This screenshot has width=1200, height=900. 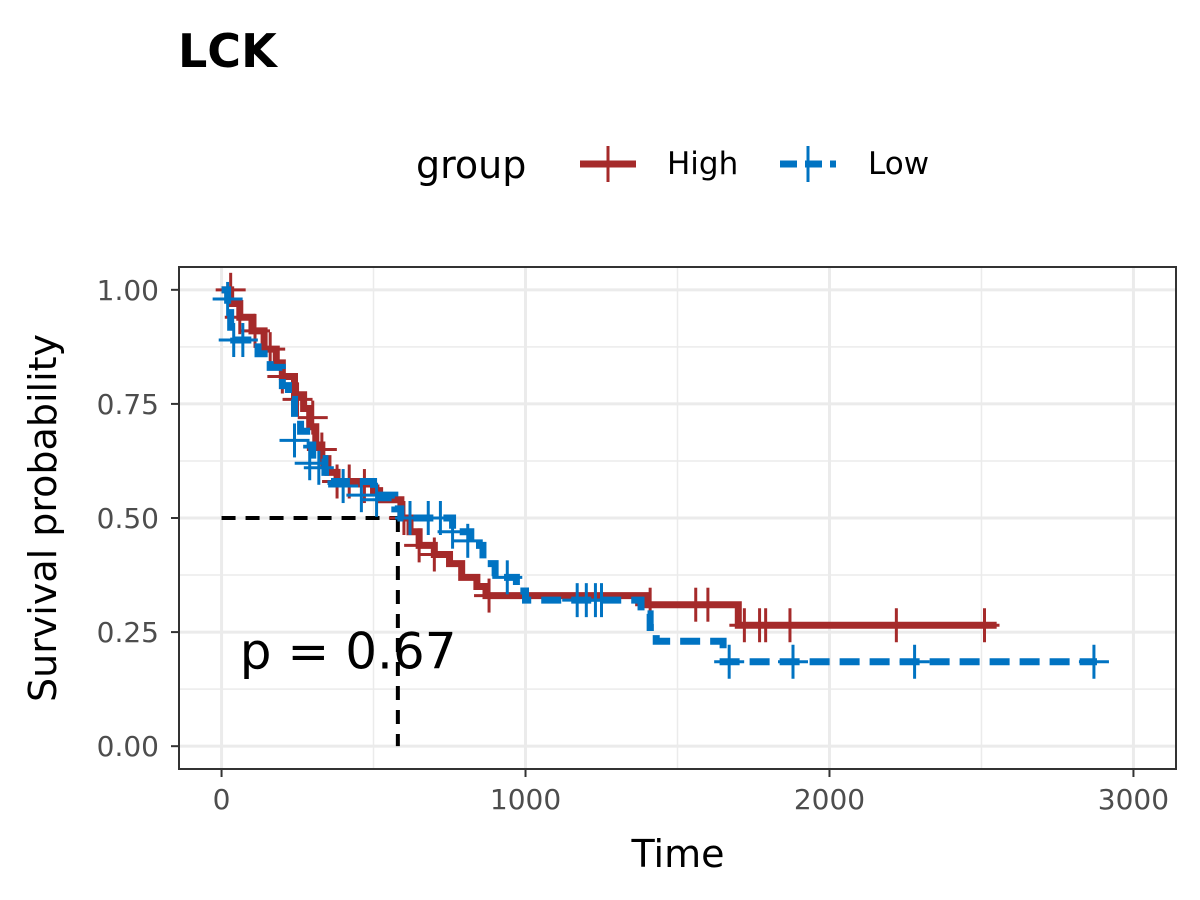 I want to click on legend-label-low: Low, so click(x=898, y=164).